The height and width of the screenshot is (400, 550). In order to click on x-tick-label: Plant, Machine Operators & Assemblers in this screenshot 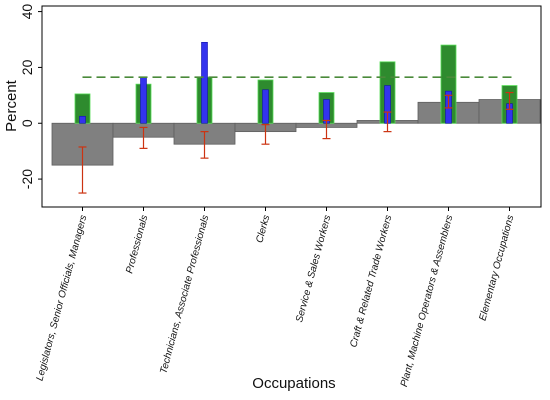, I will do `click(427, 301)`.